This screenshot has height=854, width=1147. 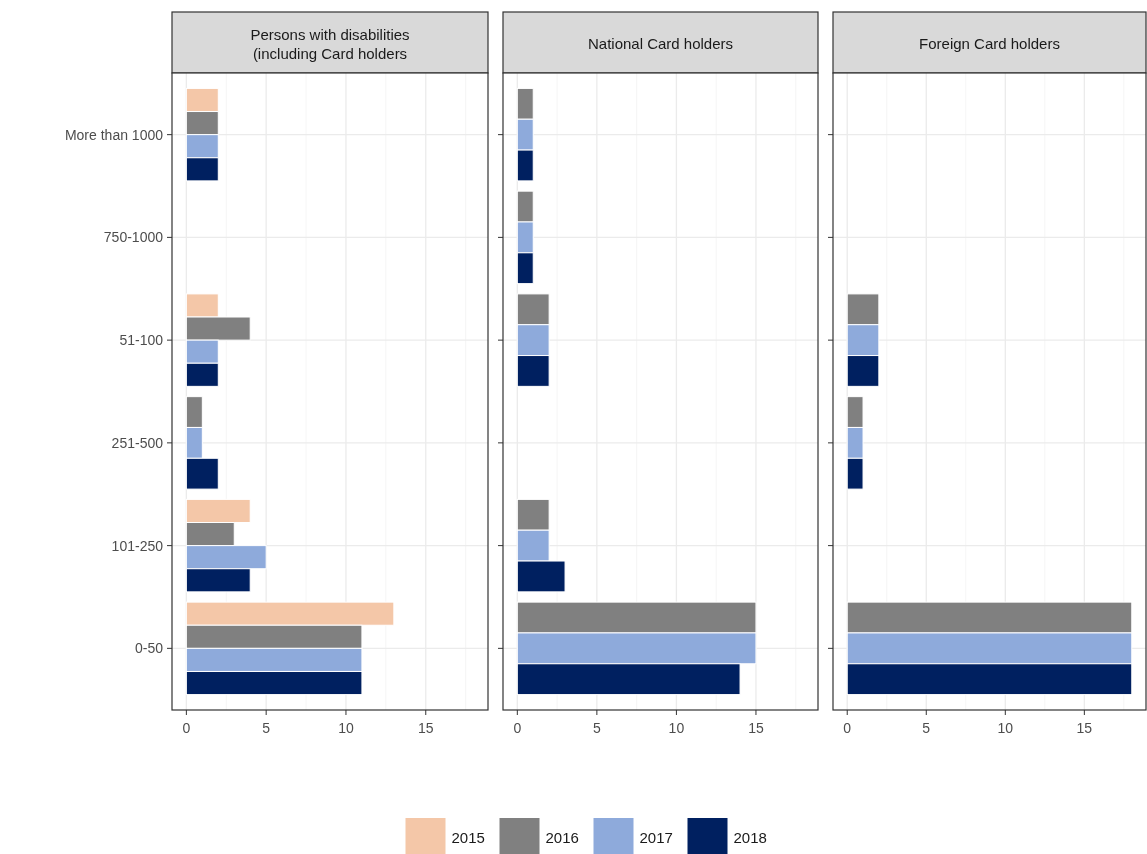 I want to click on chart-title: National Card holders, so click(x=660, y=42).